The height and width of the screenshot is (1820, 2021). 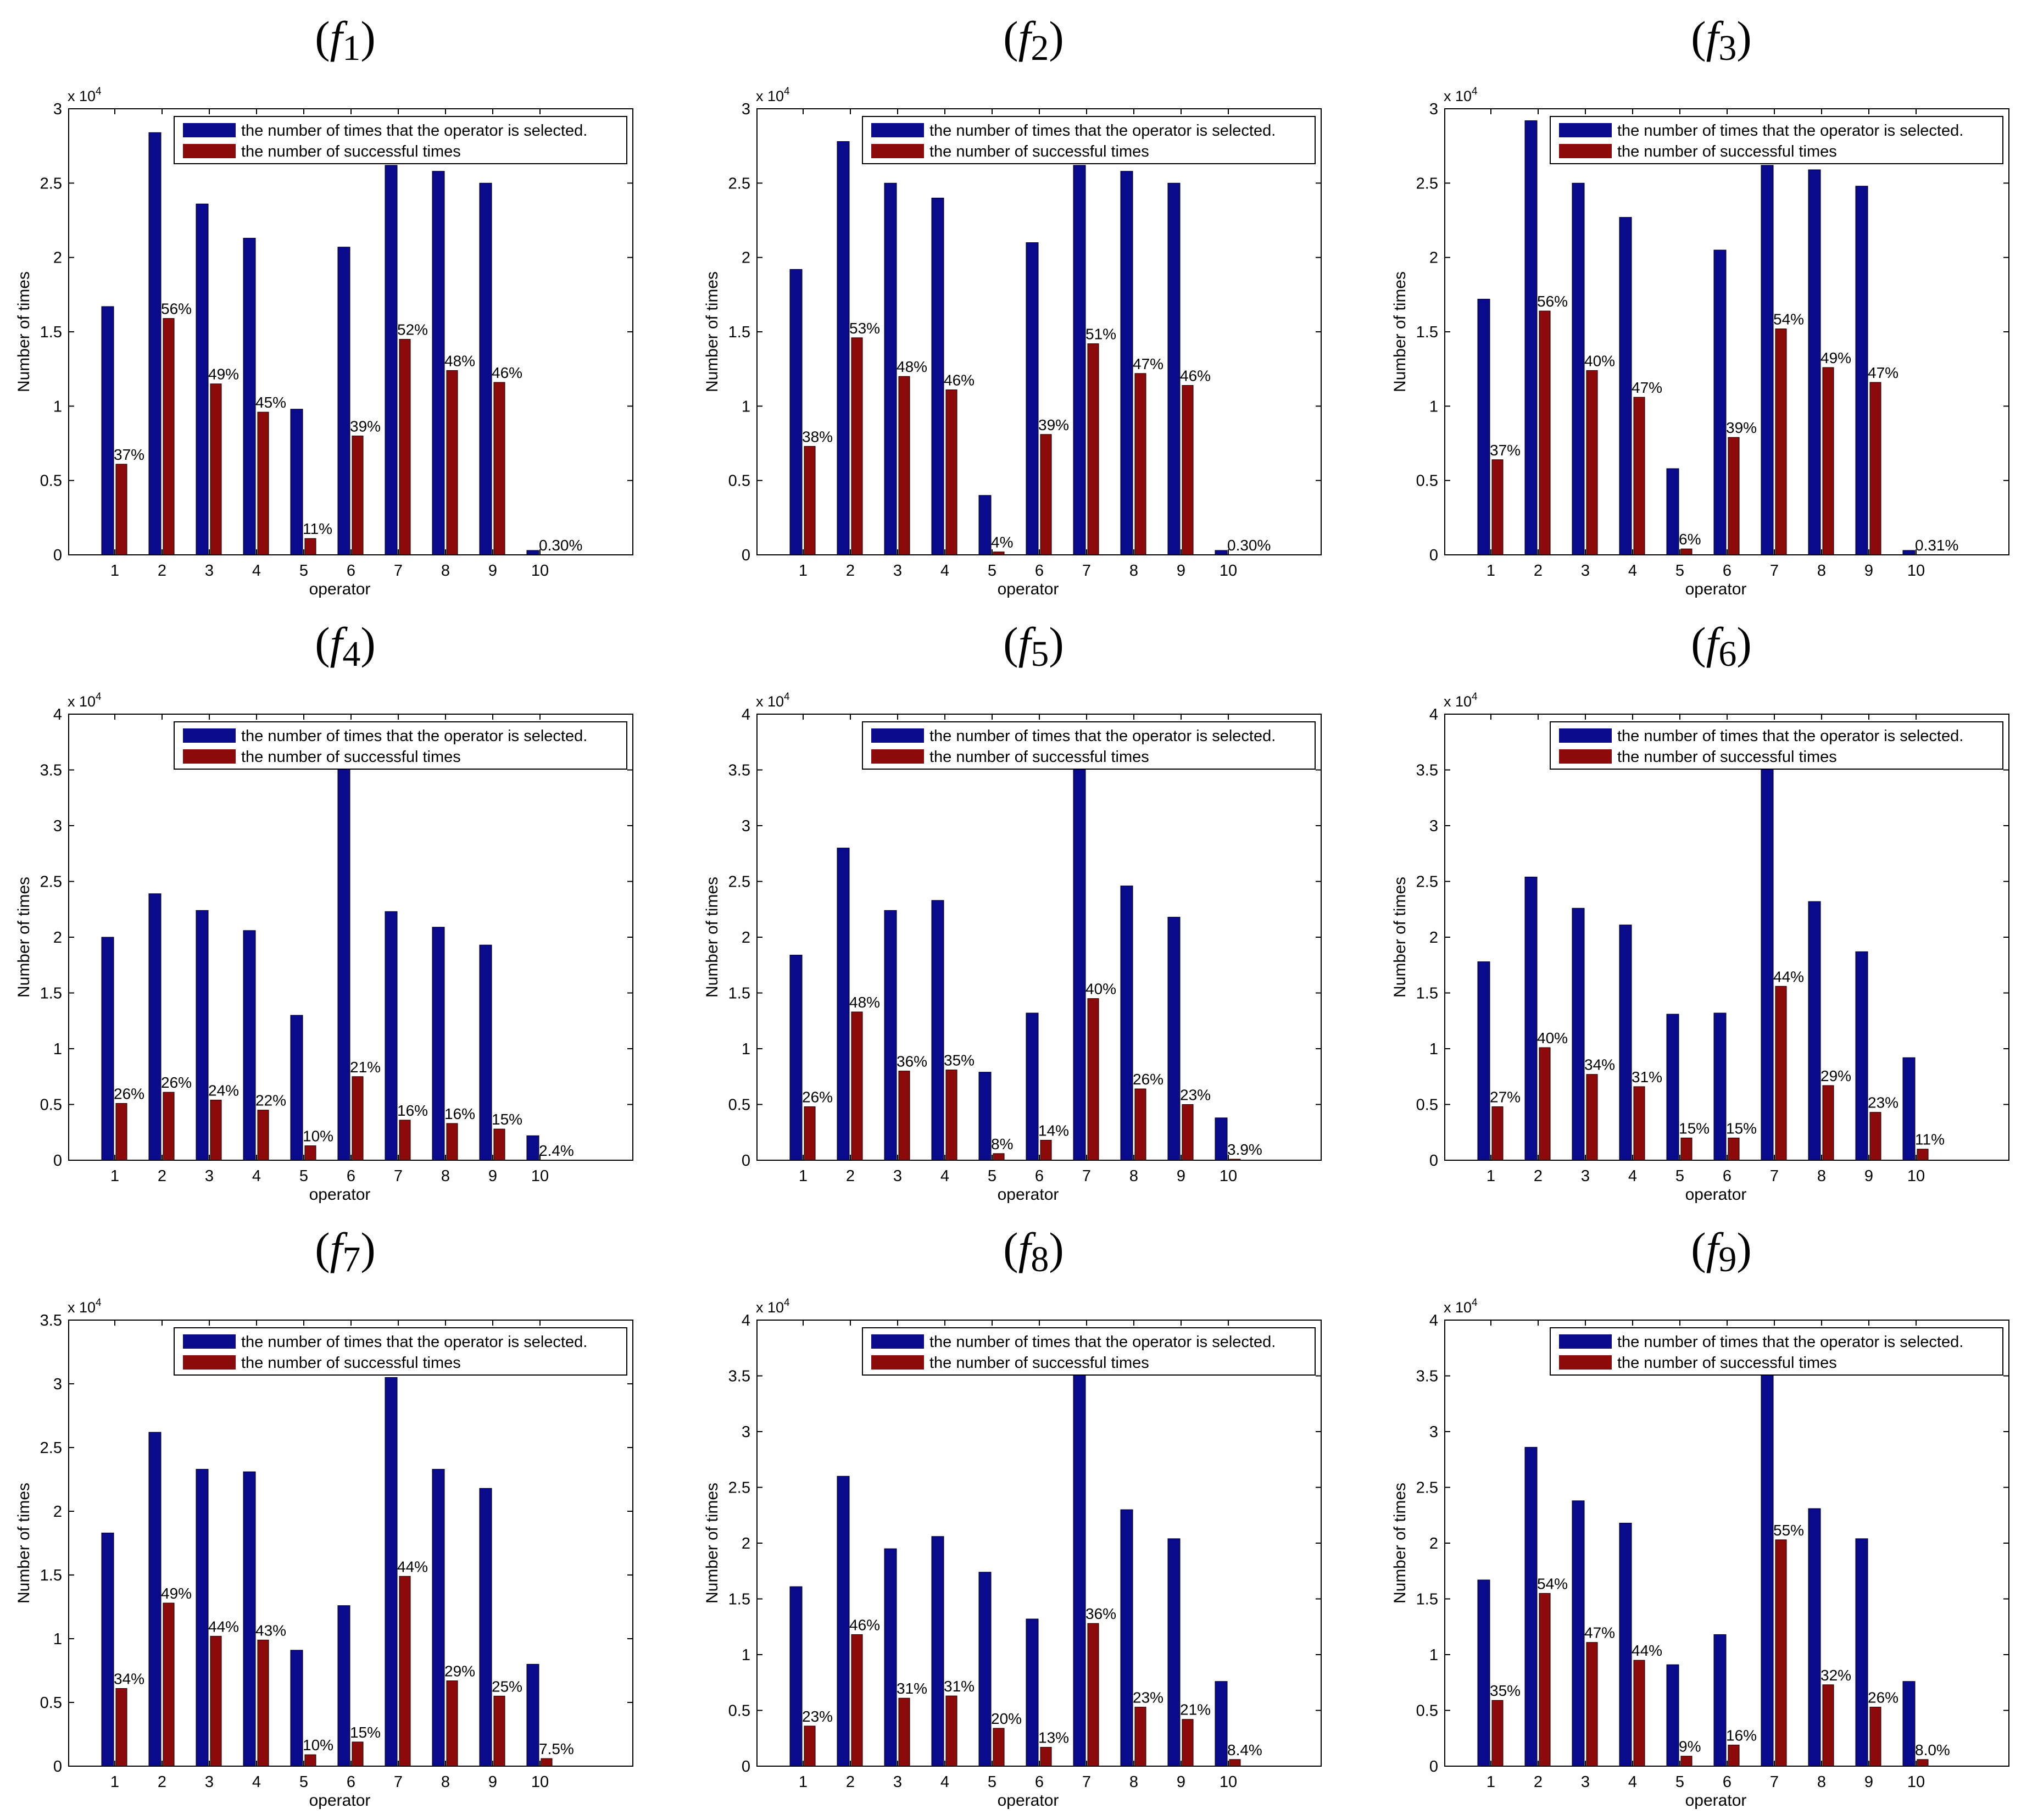 What do you see at coordinates (1427, 882) in the screenshot?
I see `ytick-label: 2.5` at bounding box center [1427, 882].